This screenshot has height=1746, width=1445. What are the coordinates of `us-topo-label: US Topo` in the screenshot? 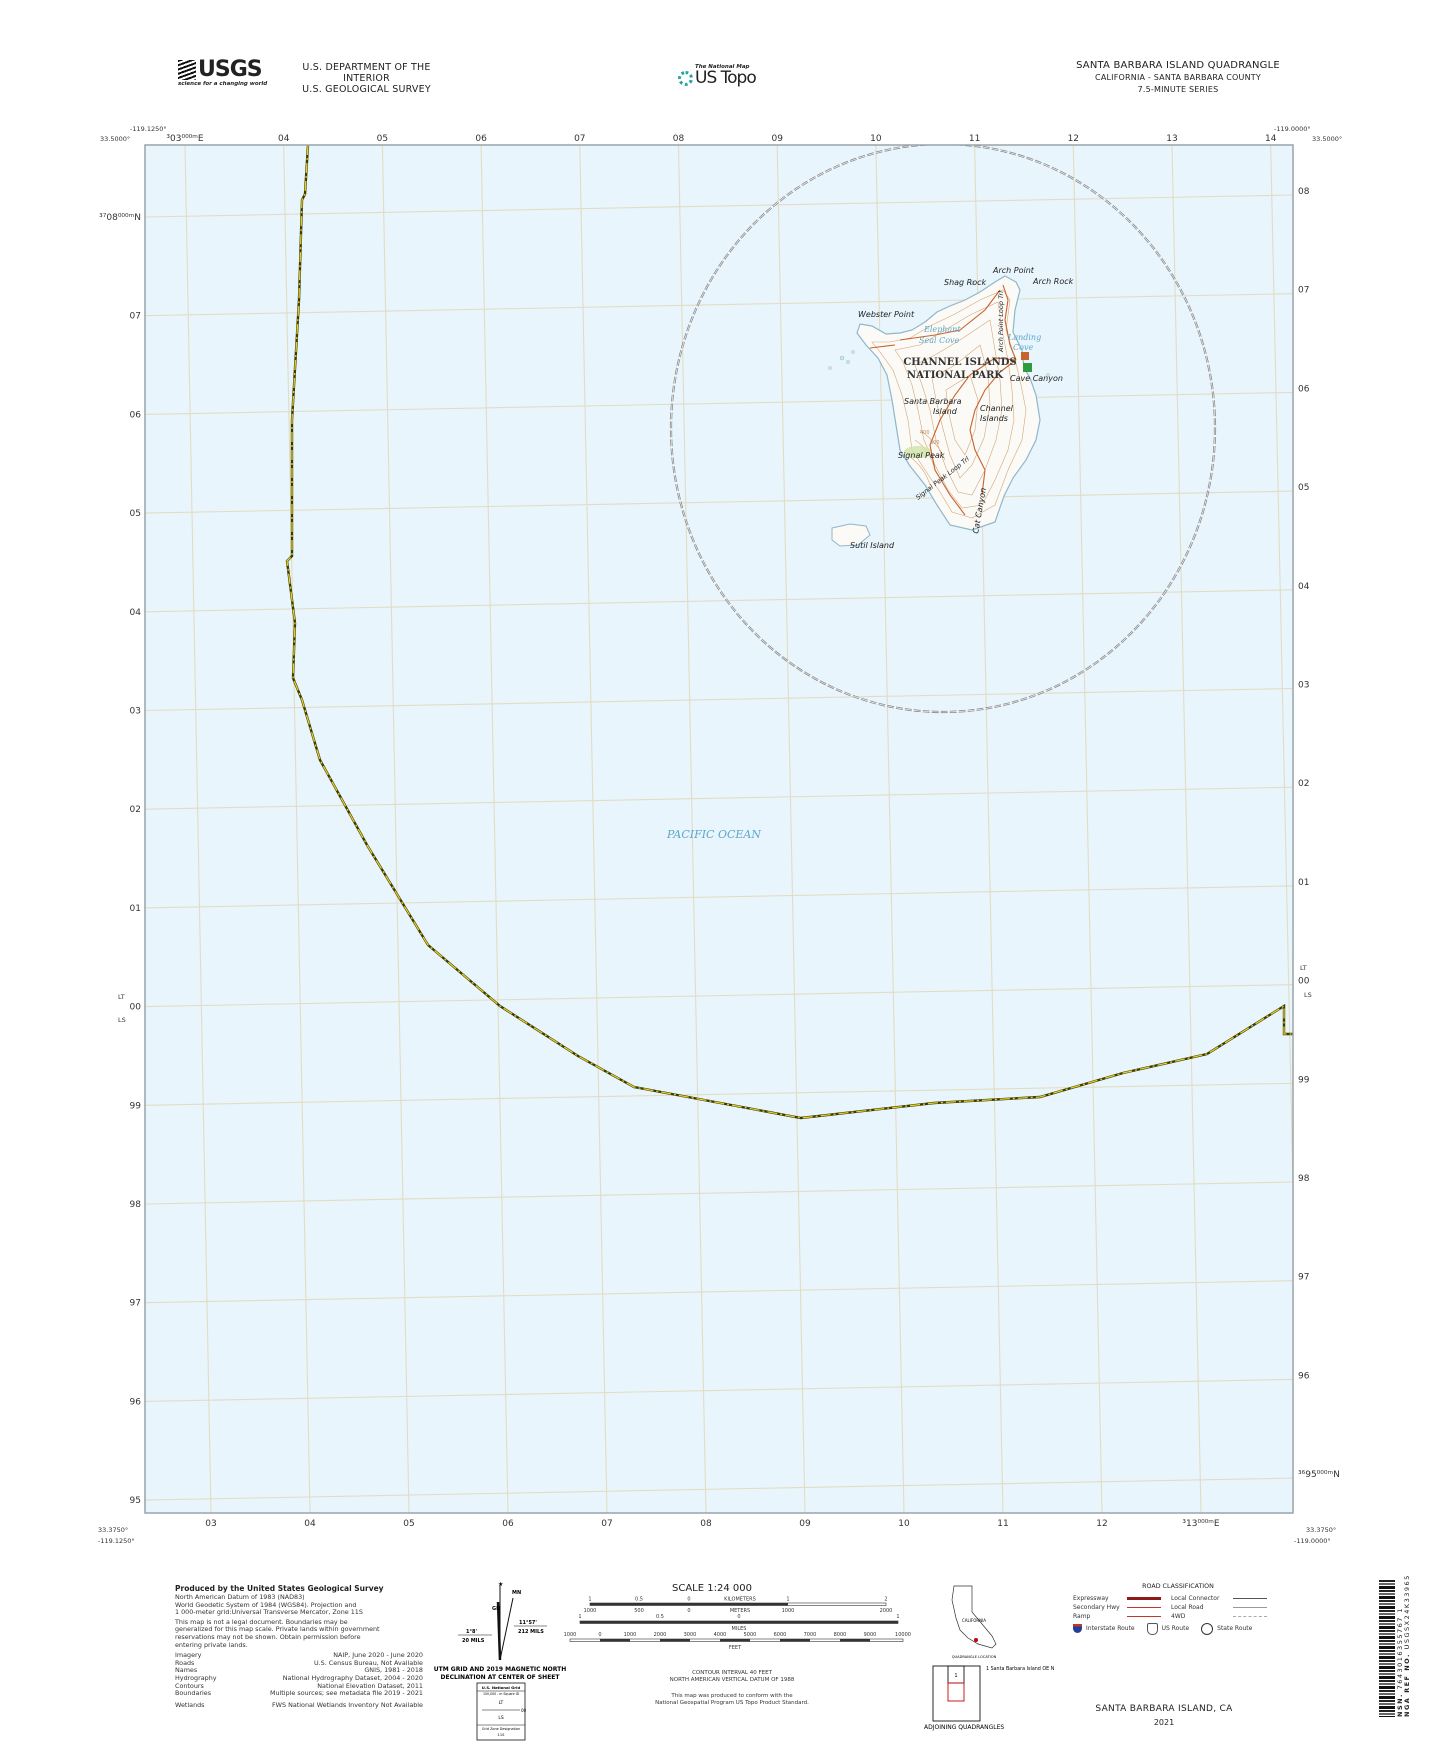 It's located at (726, 78).